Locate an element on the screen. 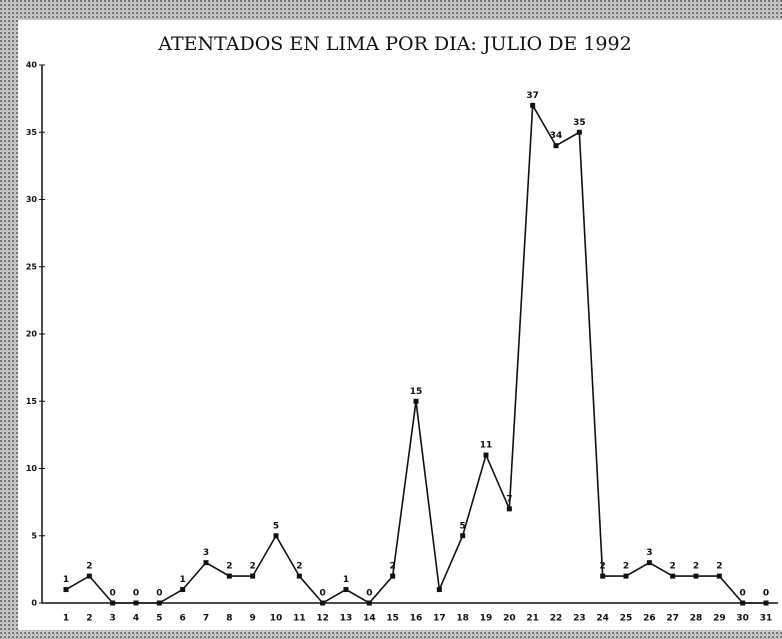 This screenshot has height=639, width=782. x-tick-label: 27 is located at coordinates (672, 619).